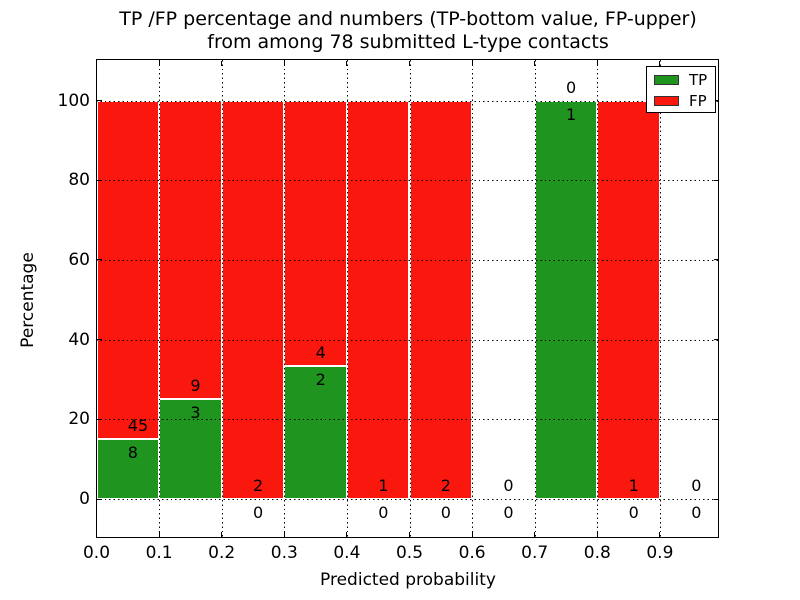 The width and height of the screenshot is (800, 600). What do you see at coordinates (698, 79) in the screenshot?
I see `legend-label-tp: TP` at bounding box center [698, 79].